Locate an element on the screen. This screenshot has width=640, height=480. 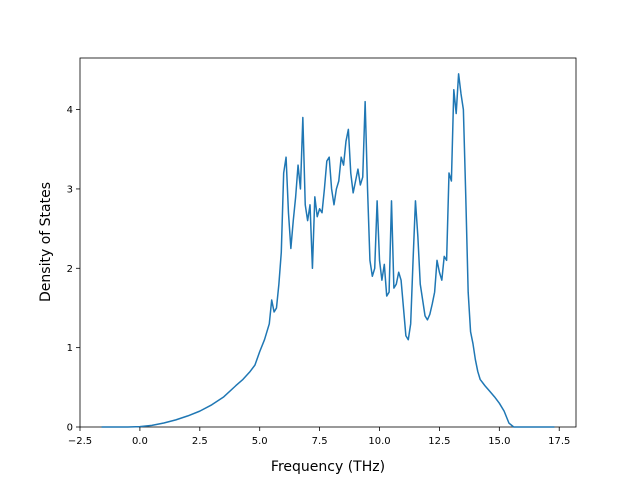
x-tick-label: −2.5 is located at coordinates (80, 441).